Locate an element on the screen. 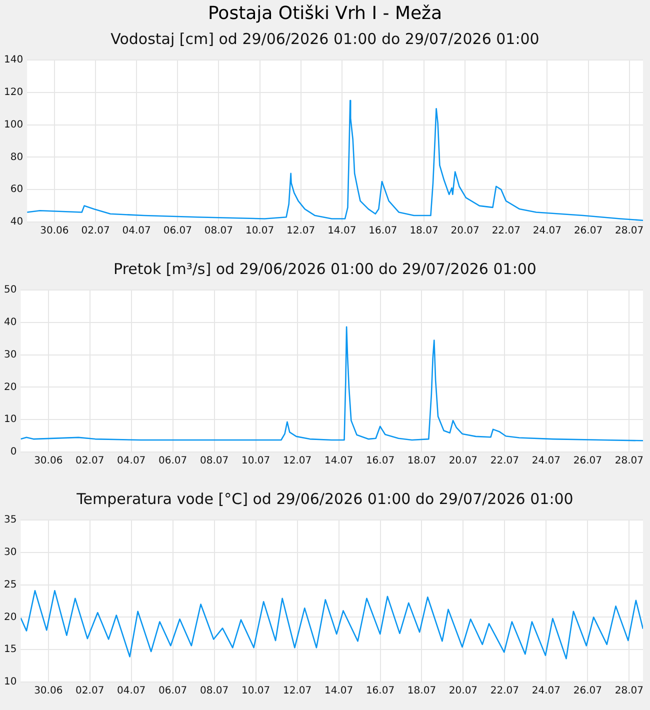  y-tick-label: 35 is located at coordinates (10, 520).